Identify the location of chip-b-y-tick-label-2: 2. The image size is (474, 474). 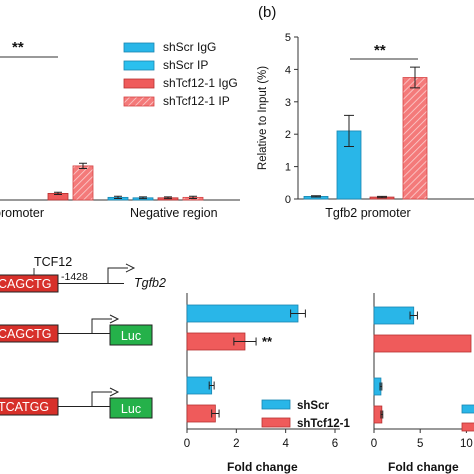
(288, 135).